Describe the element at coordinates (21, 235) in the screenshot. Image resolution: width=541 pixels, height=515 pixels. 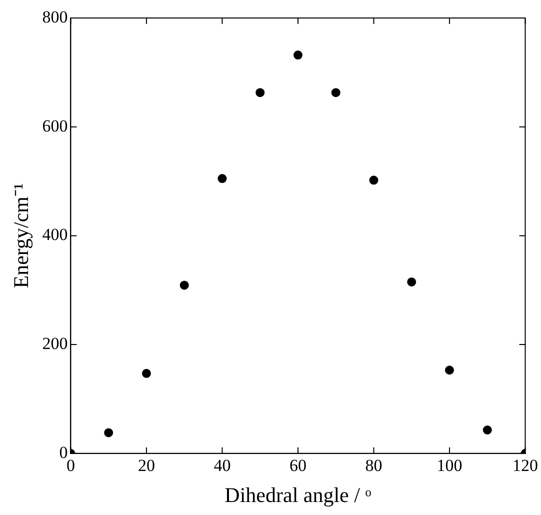
I see `y-axis-title: Energy/cm⁻¹` at that location.